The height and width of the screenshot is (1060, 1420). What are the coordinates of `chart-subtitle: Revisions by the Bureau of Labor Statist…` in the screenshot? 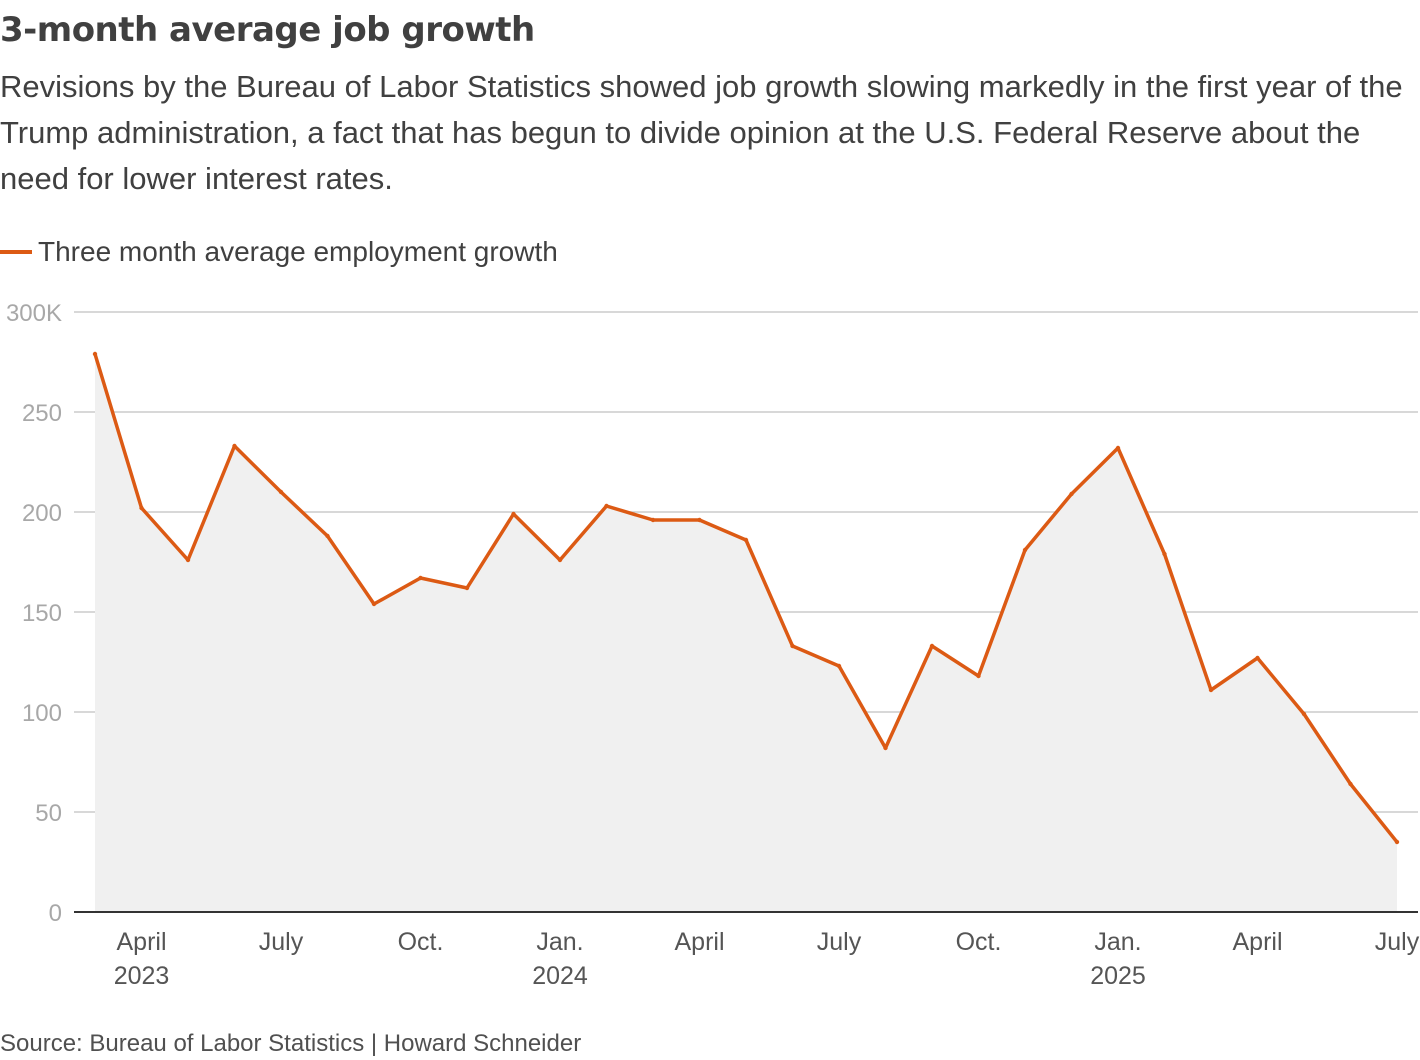 It's located at (701, 132).